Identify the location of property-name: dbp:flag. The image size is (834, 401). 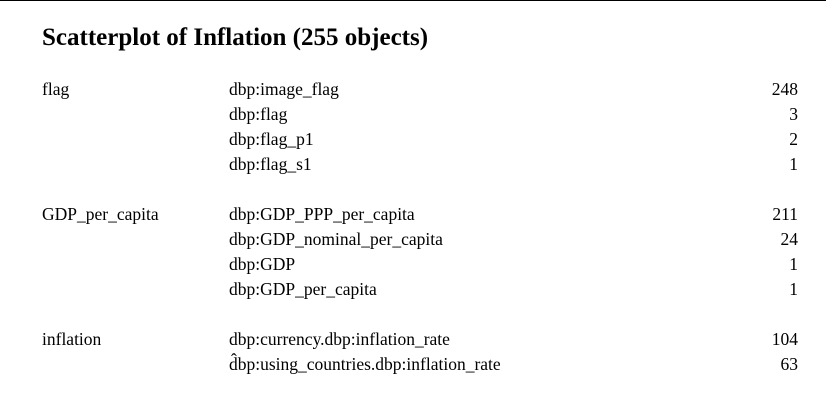
(258, 114).